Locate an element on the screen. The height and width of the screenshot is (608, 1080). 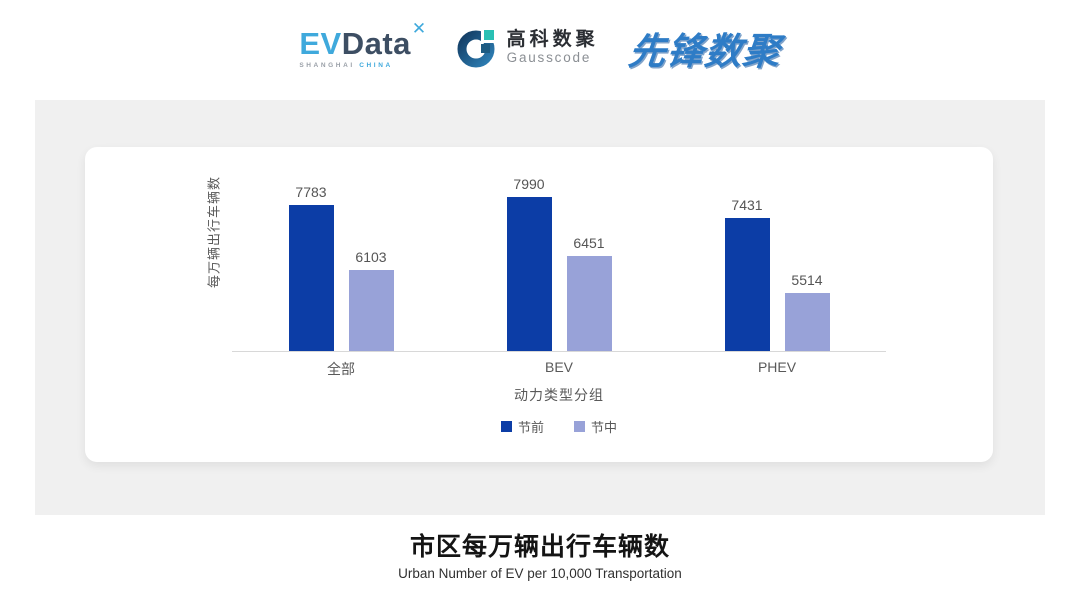
bar-value-label: 6103 is located at coordinates (371, 256).